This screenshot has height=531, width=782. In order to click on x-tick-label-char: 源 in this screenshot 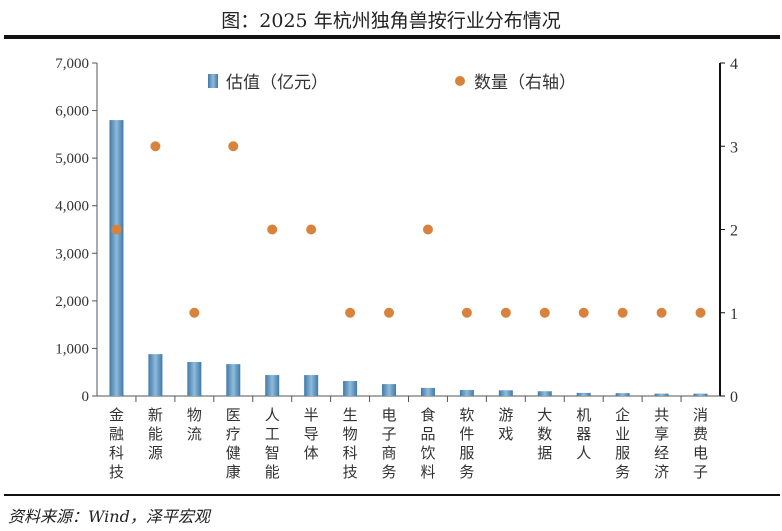, I will do `click(155, 453)`.